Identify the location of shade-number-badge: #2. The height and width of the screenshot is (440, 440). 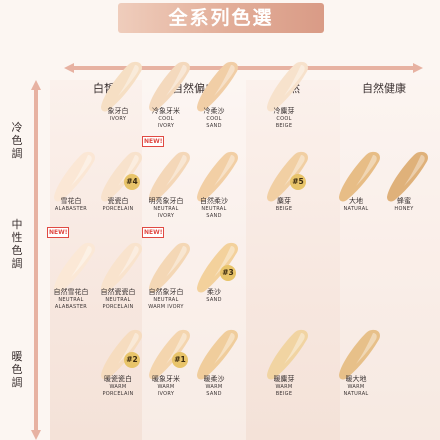
(132, 360).